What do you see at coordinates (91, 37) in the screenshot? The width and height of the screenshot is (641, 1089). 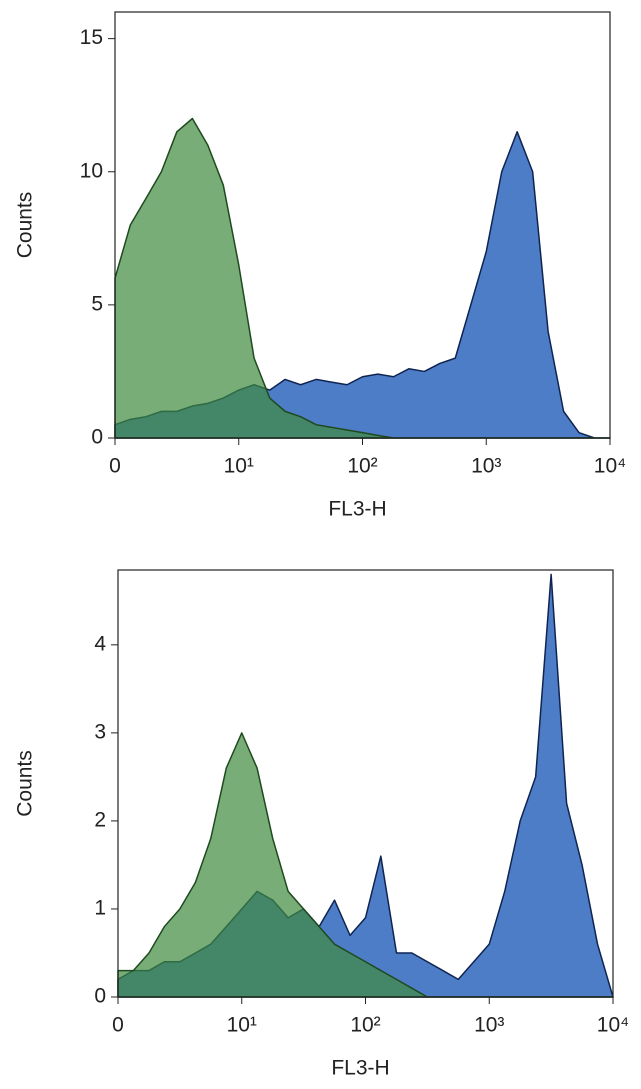 I see `y-tick-label: 15` at bounding box center [91, 37].